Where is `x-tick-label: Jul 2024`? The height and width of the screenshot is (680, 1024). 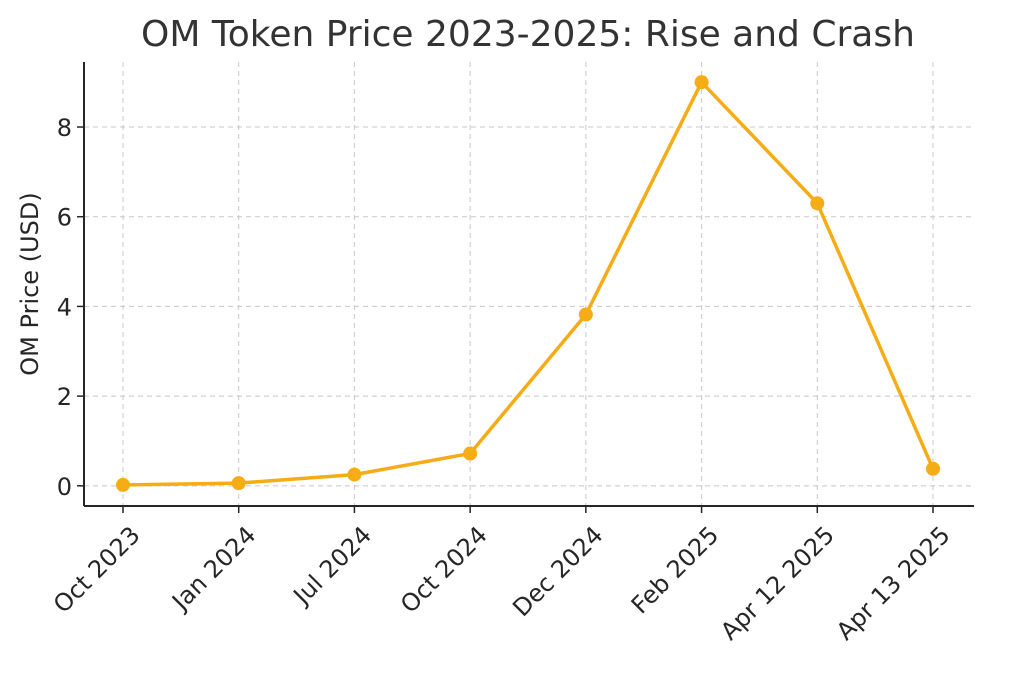 x-tick-label: Jul 2024 is located at coordinates (332, 566).